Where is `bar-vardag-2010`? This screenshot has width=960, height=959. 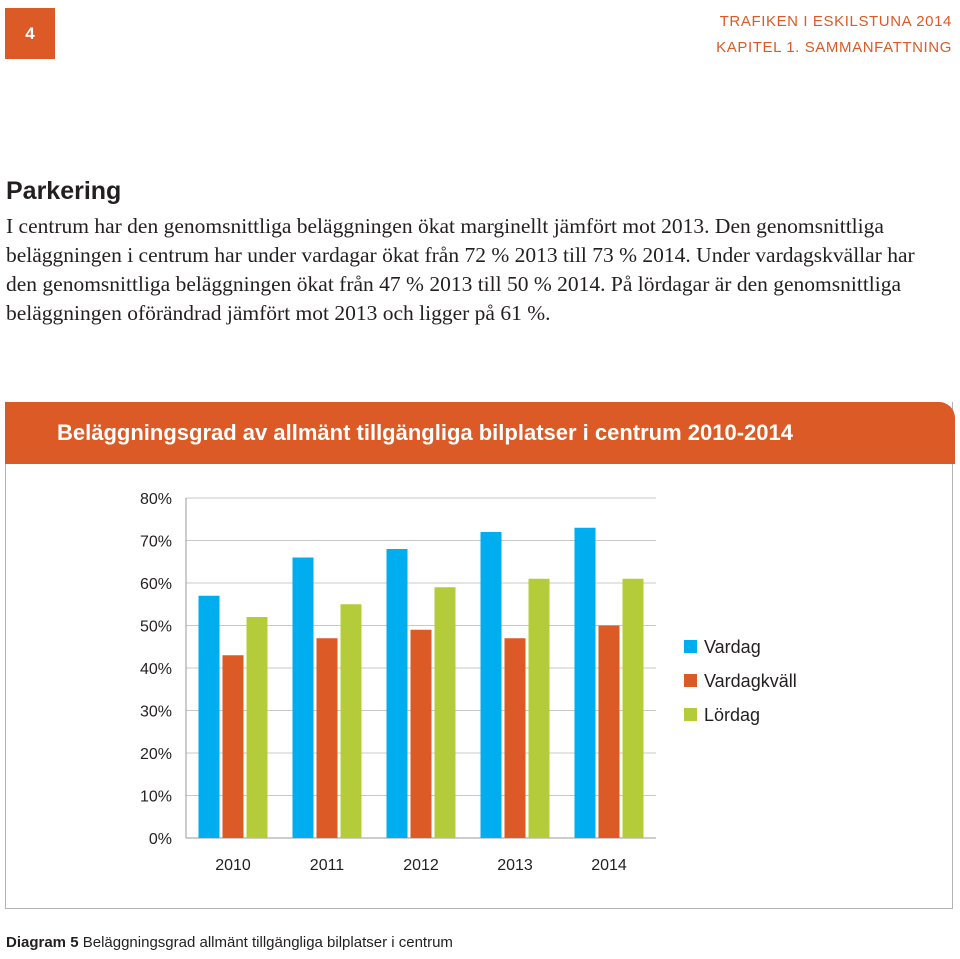
bar-vardag-2010 is located at coordinates (209, 716).